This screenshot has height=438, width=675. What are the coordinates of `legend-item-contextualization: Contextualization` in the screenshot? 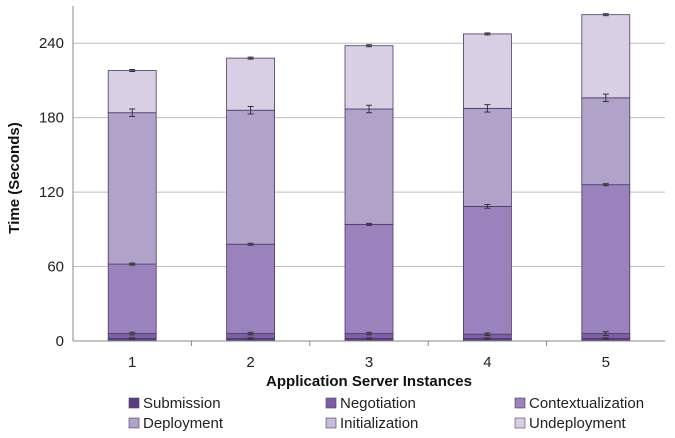 It's located at (579, 403).